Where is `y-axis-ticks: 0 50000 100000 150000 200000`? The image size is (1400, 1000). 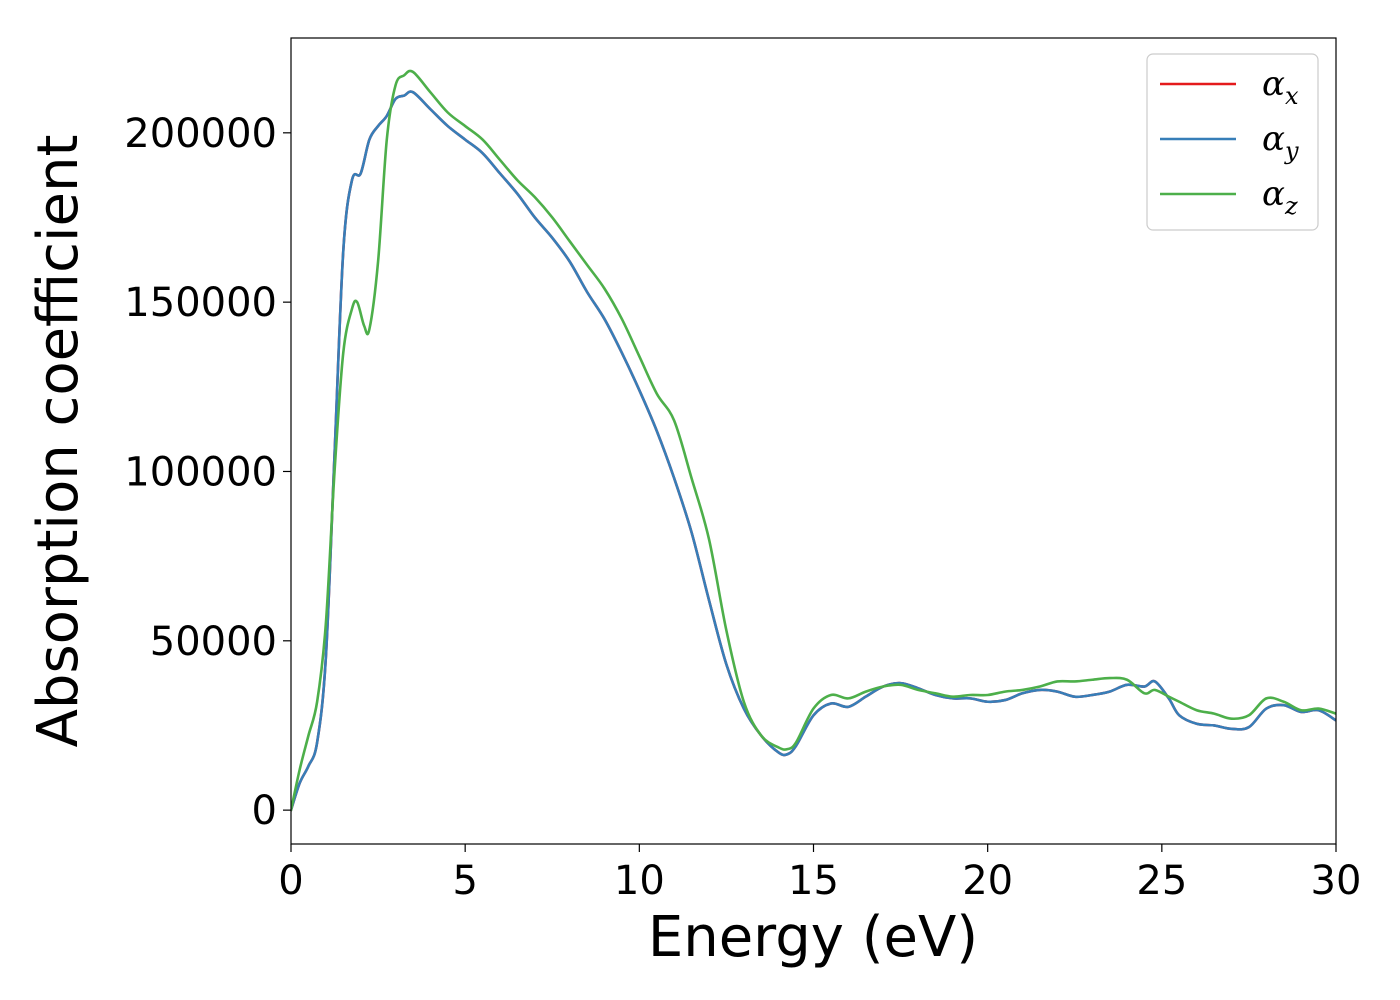 y-axis-ticks: 0 50000 100000 150000 200000 is located at coordinates (207, 472).